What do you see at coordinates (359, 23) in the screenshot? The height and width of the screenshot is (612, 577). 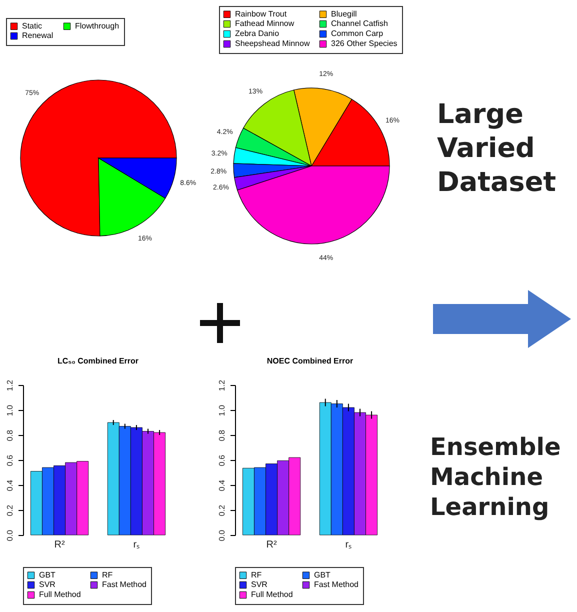 I see `legend-label: Channel Catfish` at bounding box center [359, 23].